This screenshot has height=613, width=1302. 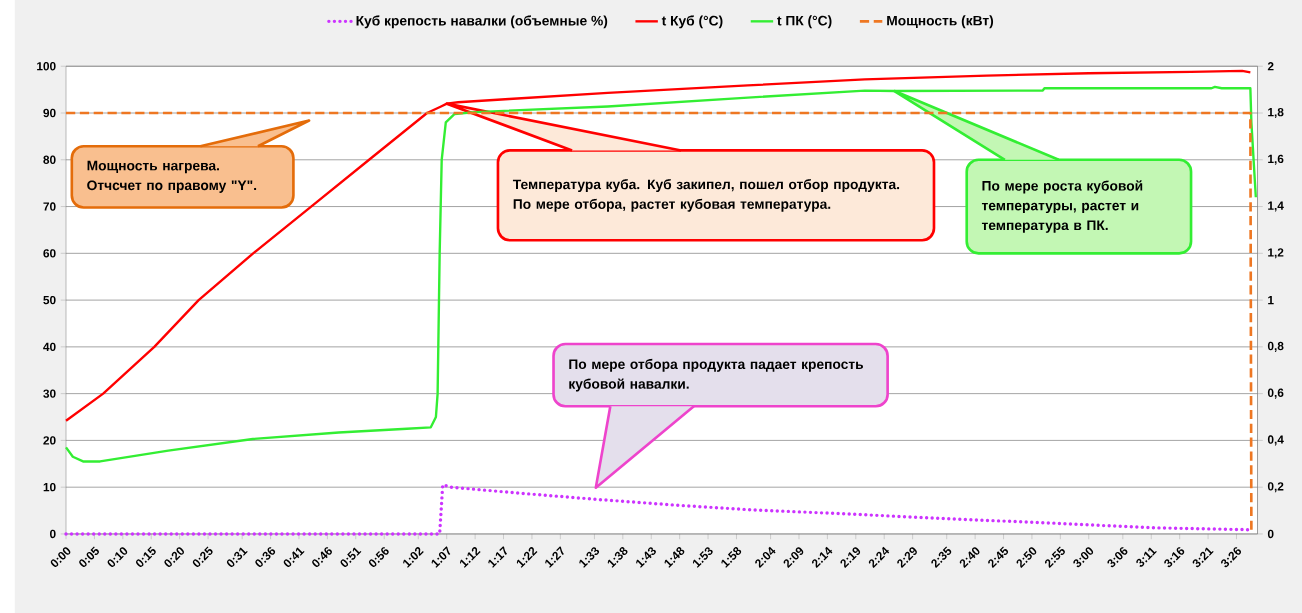 I want to click on legend-label: t ПК (°C), so click(x=804, y=22).